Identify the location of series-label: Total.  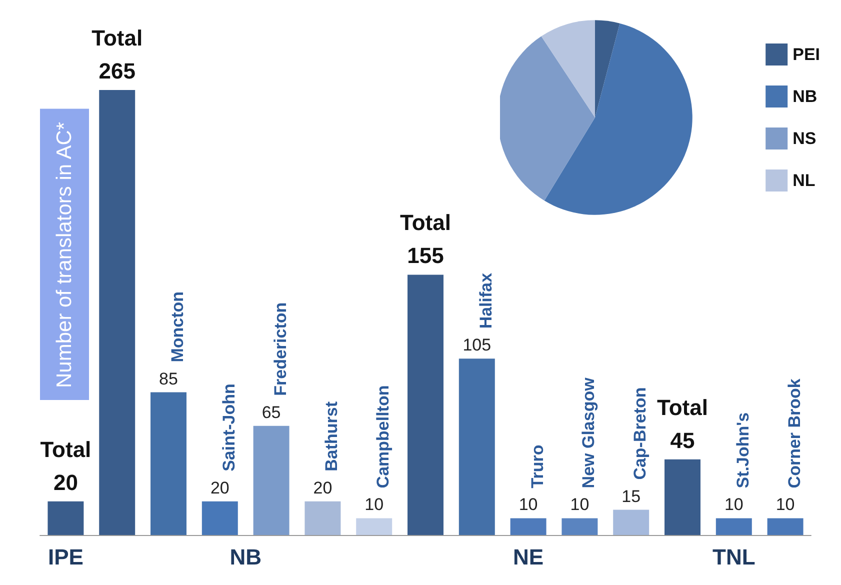
(66, 449).